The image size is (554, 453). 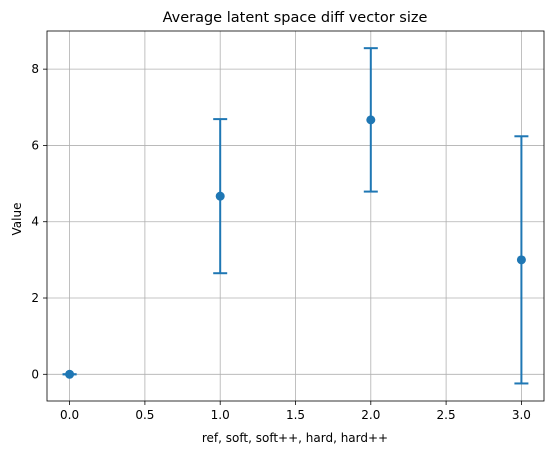 I want to click on y-tick-label: 6, so click(x=35, y=145).